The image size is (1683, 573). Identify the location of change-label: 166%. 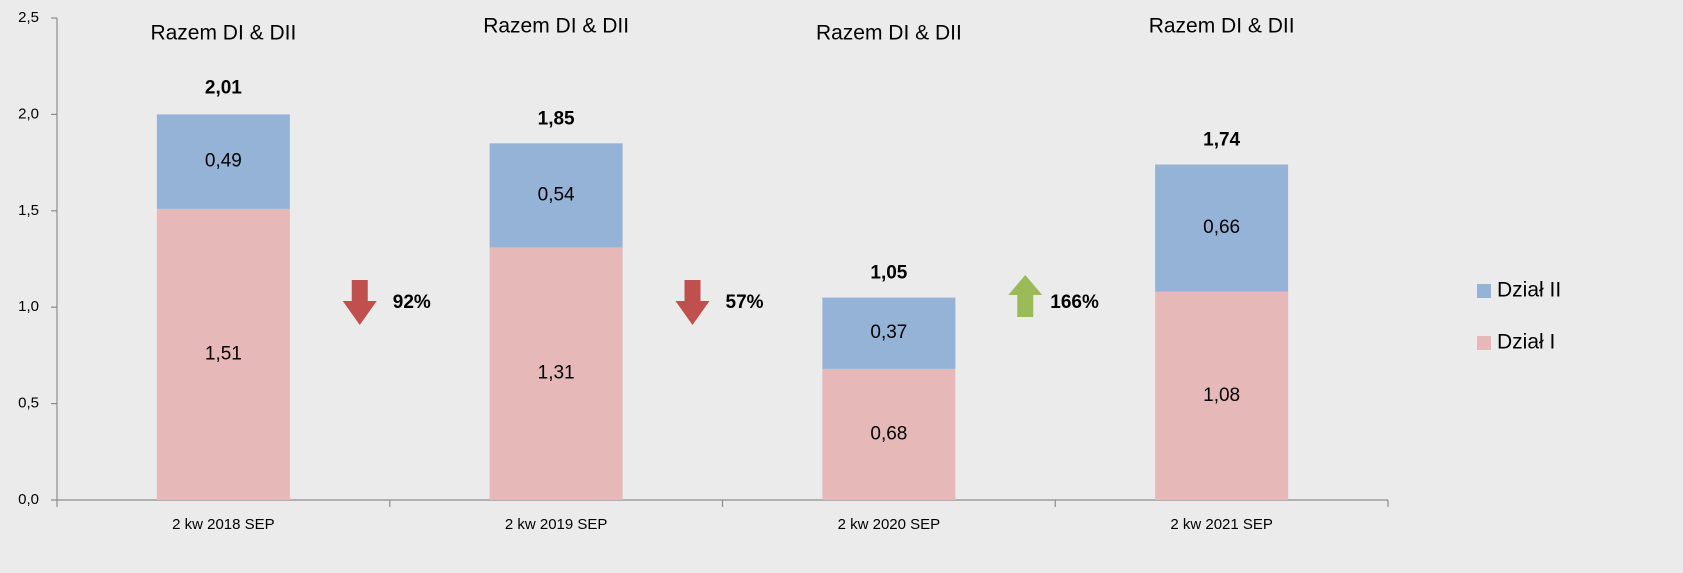
(1074, 302).